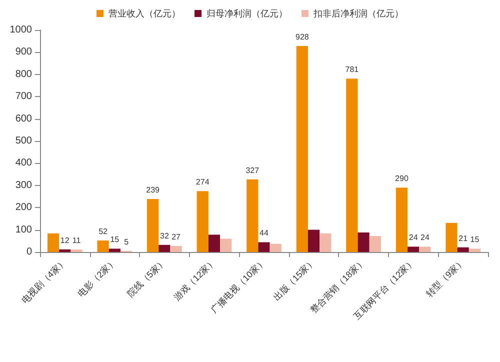 The image size is (500, 362). Describe the element at coordinates (23, 141) in the screenshot. I see `y-tick-label: 500` at that location.